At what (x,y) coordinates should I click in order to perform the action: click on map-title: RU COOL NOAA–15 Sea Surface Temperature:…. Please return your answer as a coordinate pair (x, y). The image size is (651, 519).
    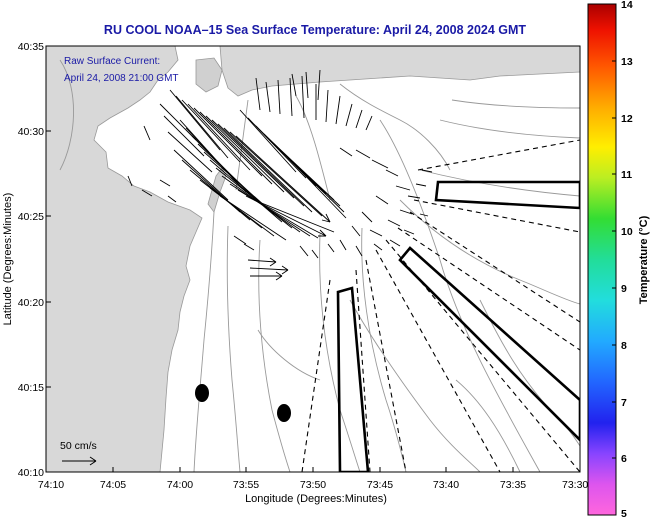
    Looking at the image, I should click on (315, 30).